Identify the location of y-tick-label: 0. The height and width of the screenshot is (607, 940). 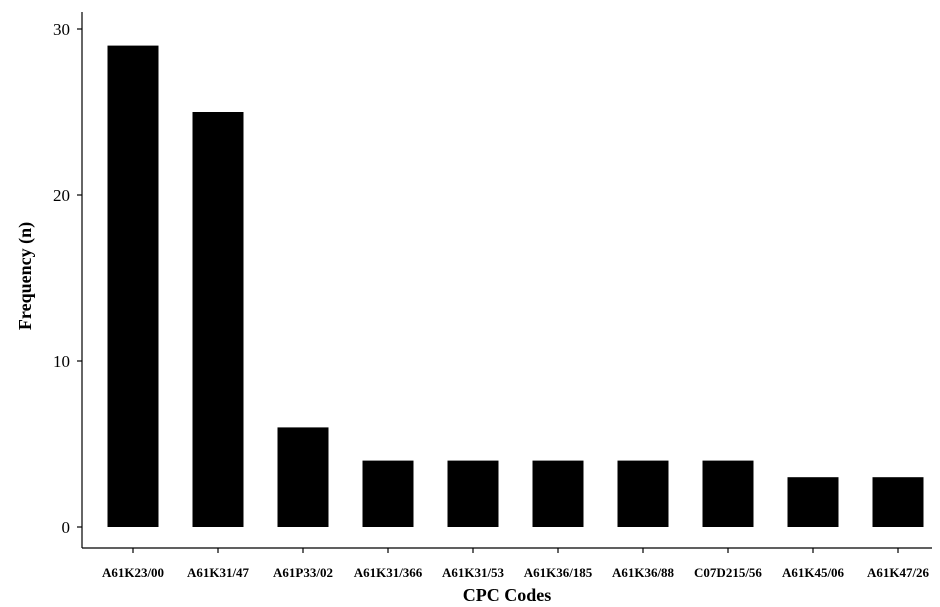
(66, 527).